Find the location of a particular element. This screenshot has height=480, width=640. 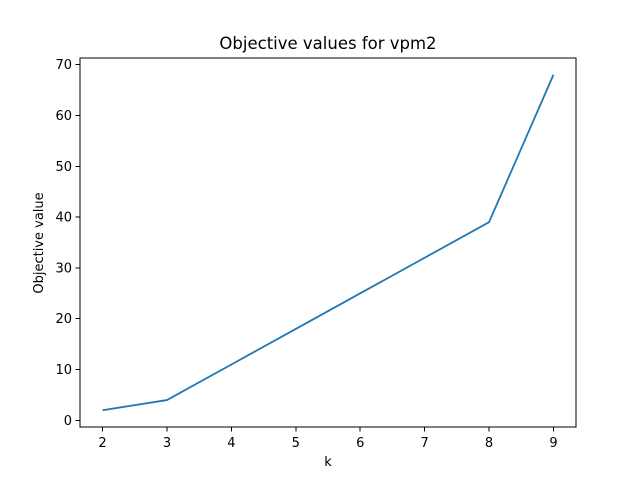

chart-title: Objective values for vpm2 is located at coordinates (327, 43).